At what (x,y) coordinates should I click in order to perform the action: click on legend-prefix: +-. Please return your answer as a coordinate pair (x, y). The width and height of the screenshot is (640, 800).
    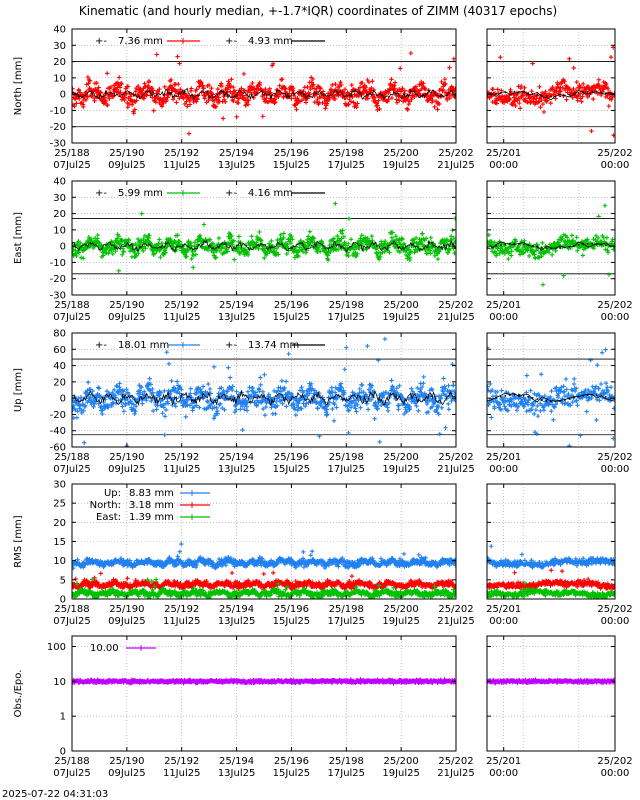
    Looking at the image, I should click on (231, 193).